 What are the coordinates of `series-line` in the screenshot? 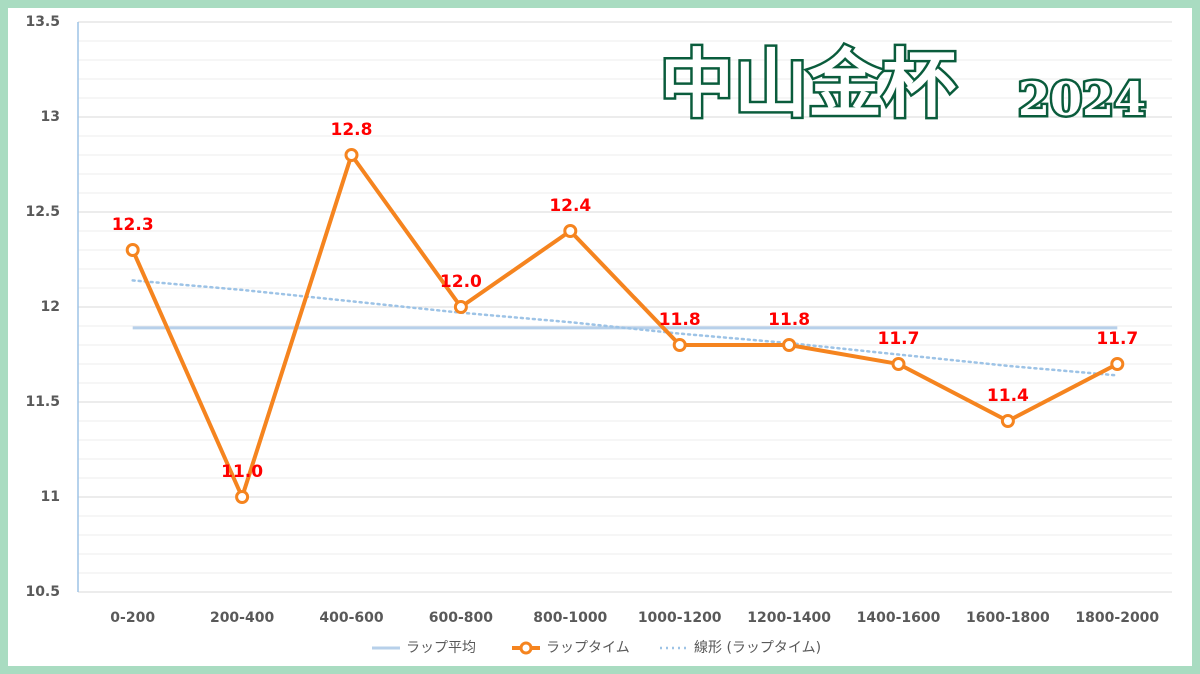 It's located at (625, 328).